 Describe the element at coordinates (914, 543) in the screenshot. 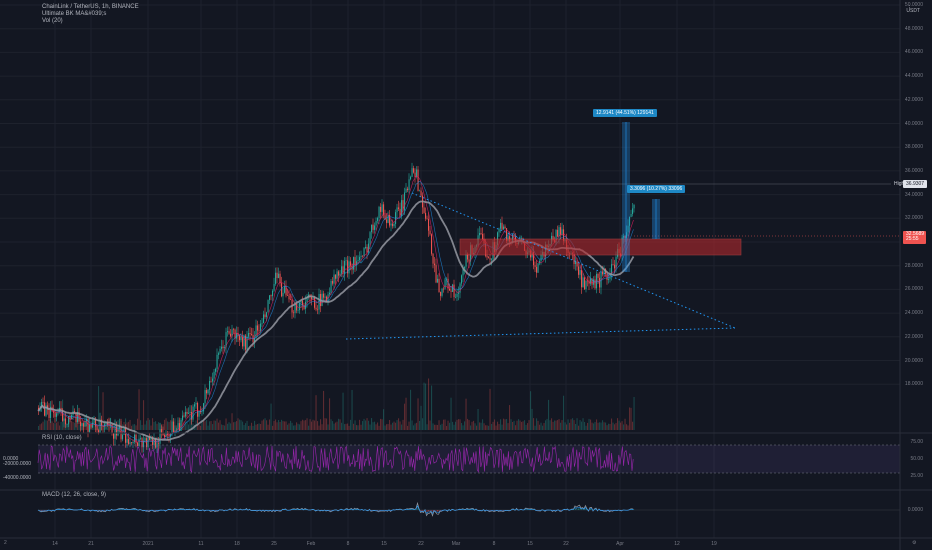

I see `gear-icon: ⚙` at that location.